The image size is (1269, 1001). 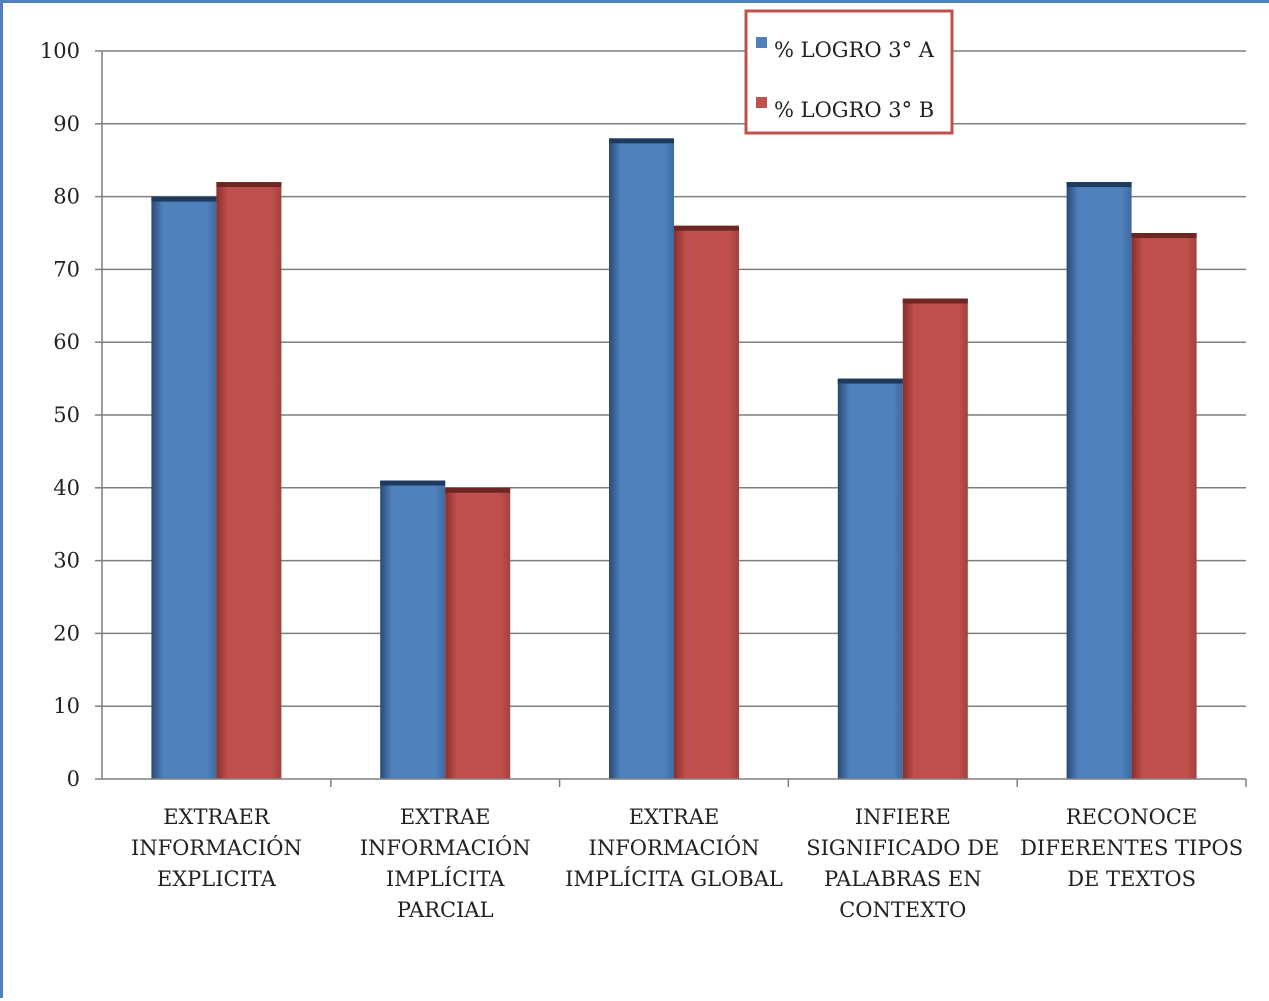 What do you see at coordinates (66, 706) in the screenshot?
I see `y-tick-label: 10` at bounding box center [66, 706].